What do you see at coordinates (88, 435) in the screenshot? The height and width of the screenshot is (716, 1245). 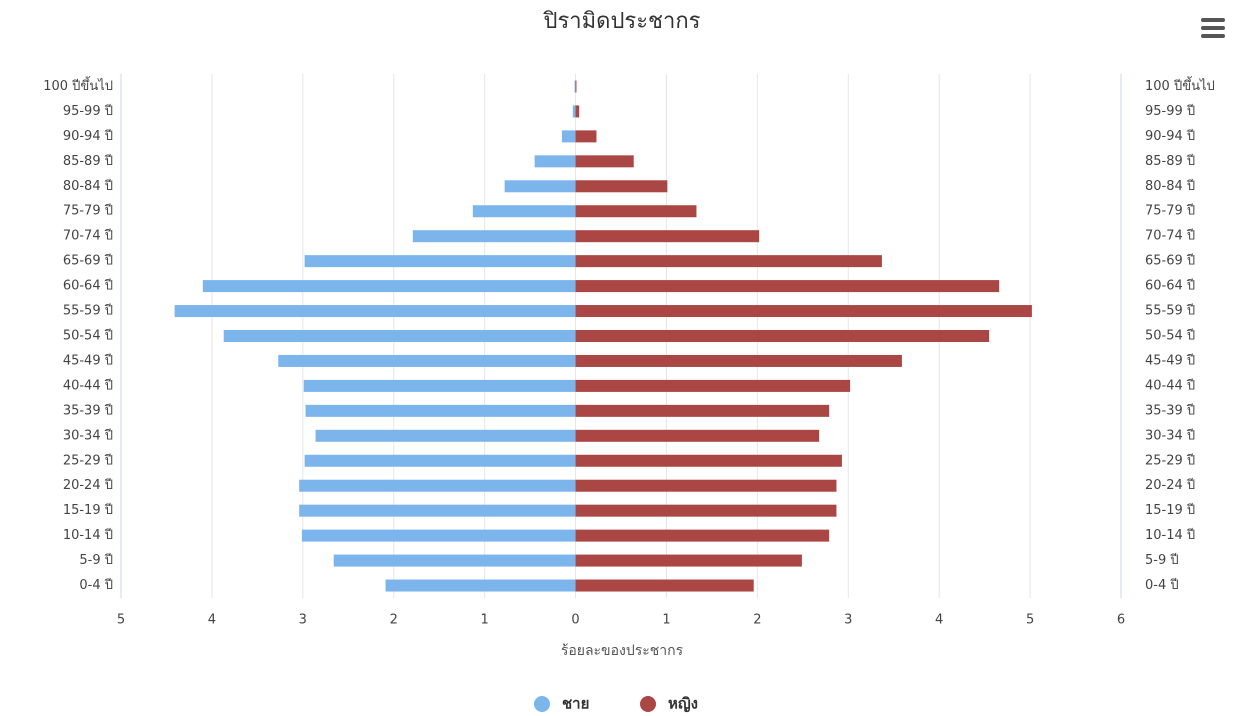 I see `y-tick-label: 30-34 ปี` at bounding box center [88, 435].